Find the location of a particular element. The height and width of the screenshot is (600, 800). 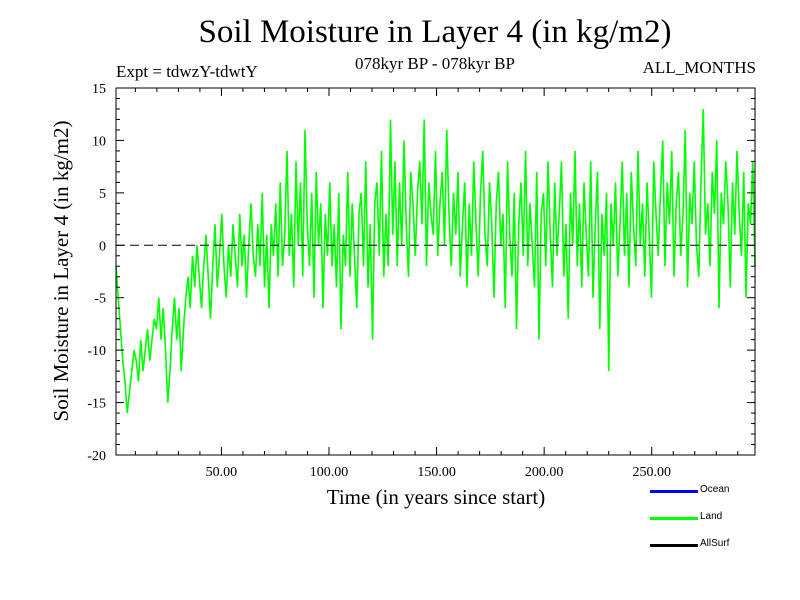

x-tick-label: 150.00 is located at coordinates (436, 472).